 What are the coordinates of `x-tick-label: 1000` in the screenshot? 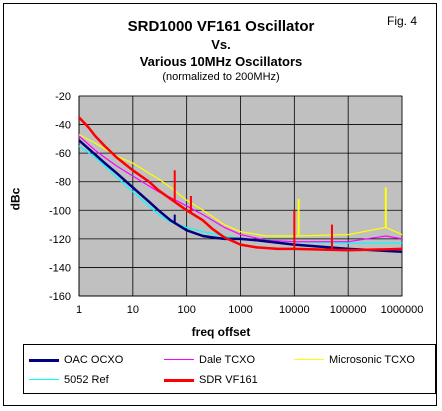 It's located at (240, 310).